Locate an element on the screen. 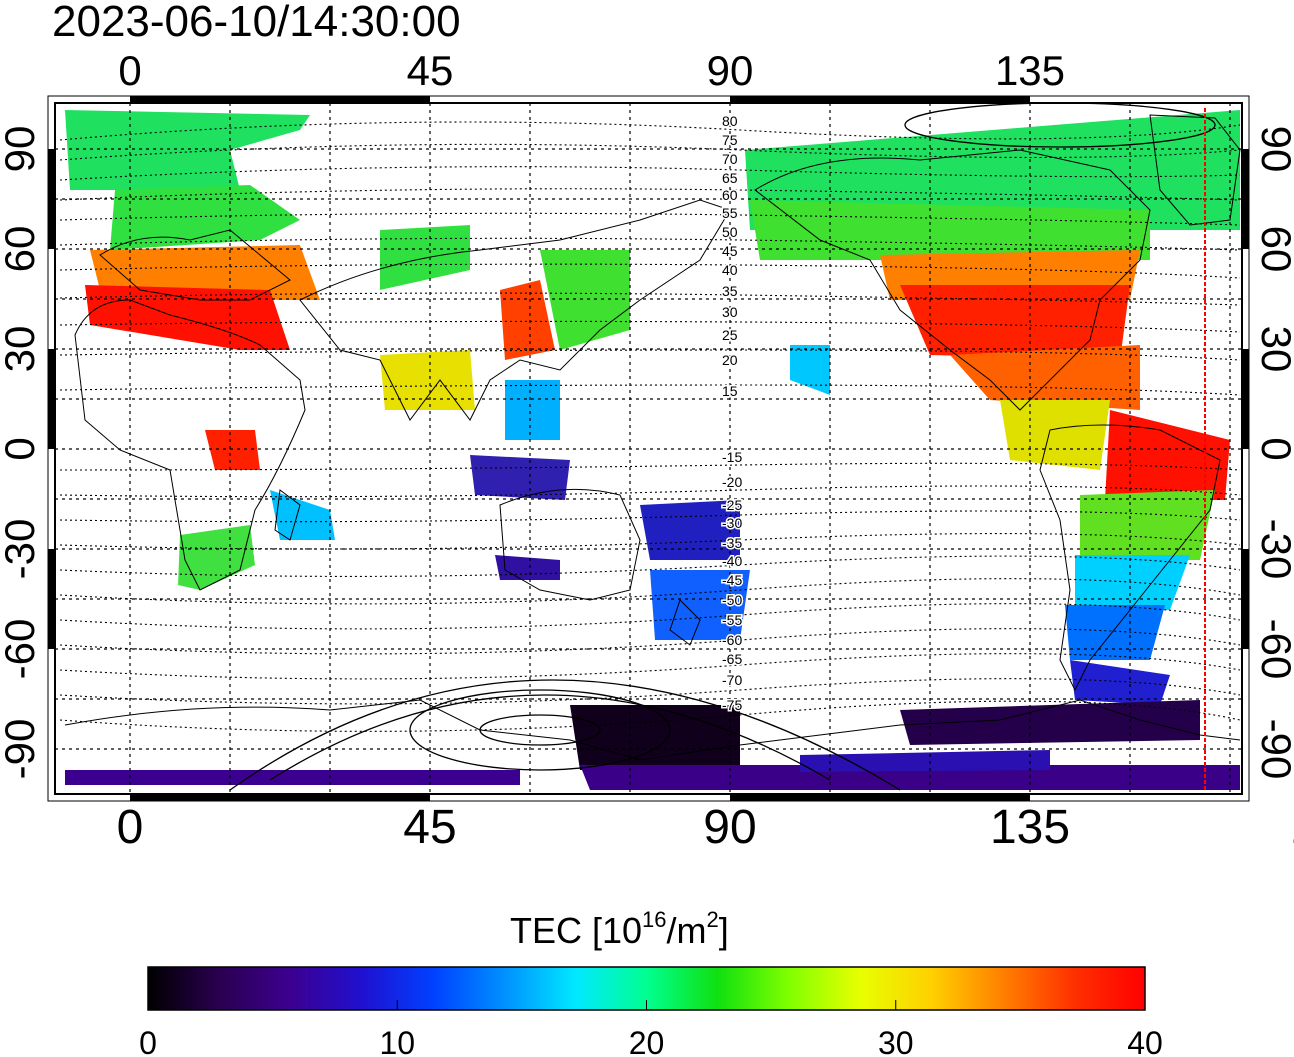 The width and height of the screenshot is (1294, 1057). tec-patch-antarctic-strip is located at coordinates (910, 777).